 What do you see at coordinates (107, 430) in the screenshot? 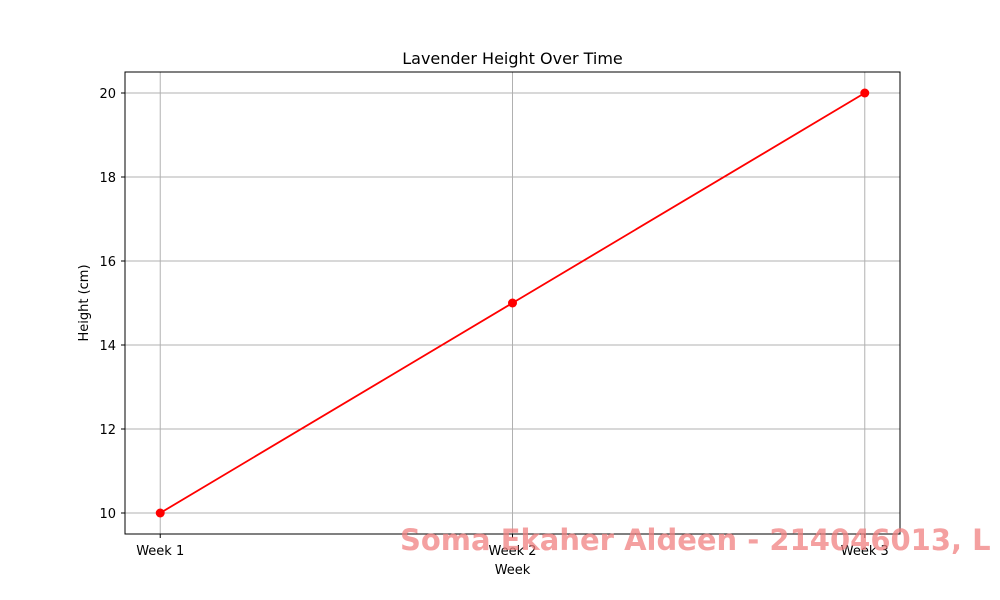
I see `y-tick-label: 12` at bounding box center [107, 430].